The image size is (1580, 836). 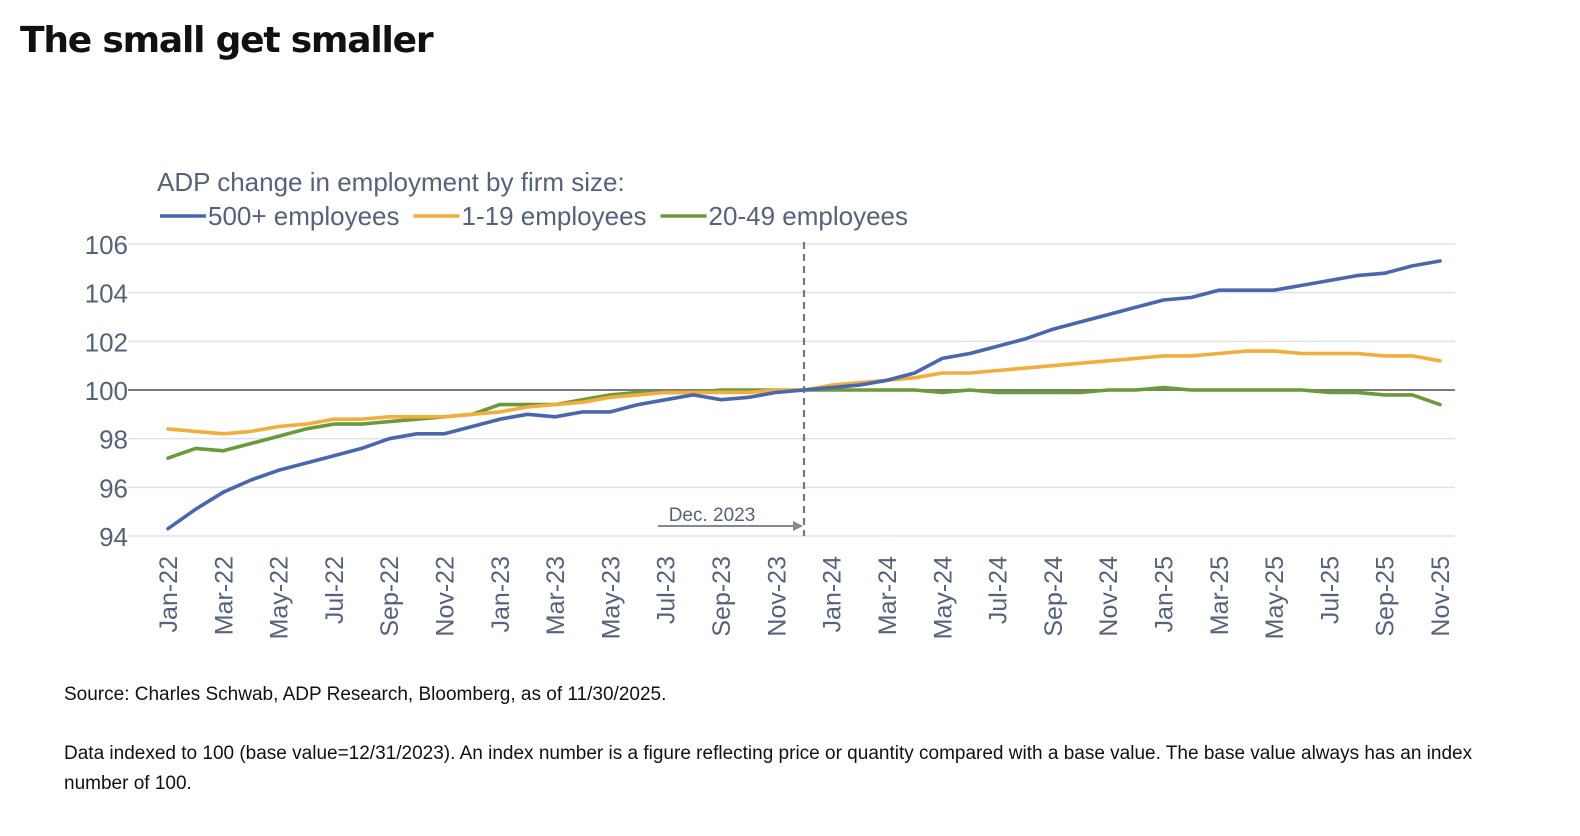 I want to click on y-tick-label: 96, so click(x=113, y=488).